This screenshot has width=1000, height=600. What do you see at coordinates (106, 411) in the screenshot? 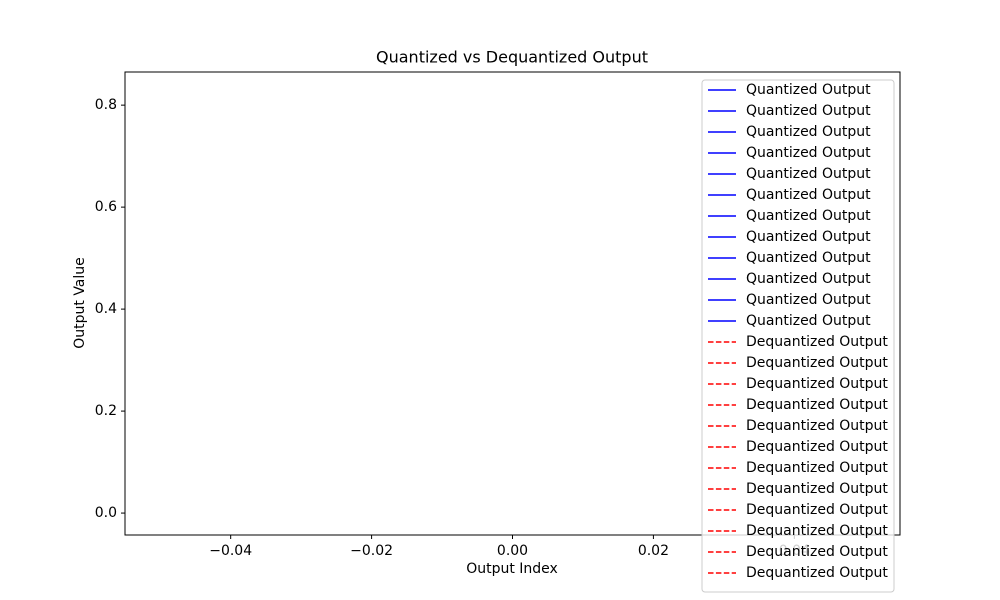
I see `y-tick-label: 0.2` at bounding box center [106, 411].